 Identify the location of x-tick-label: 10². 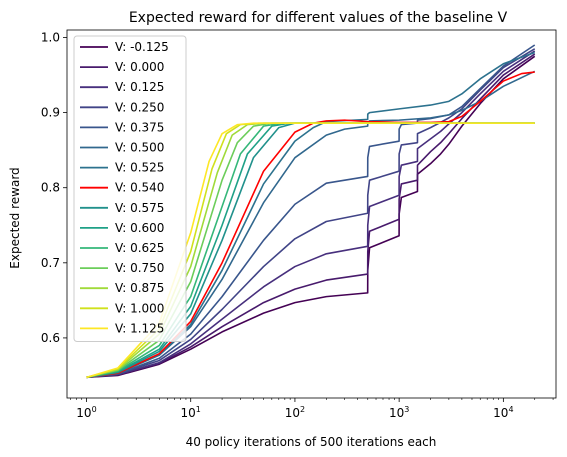
(295, 412).